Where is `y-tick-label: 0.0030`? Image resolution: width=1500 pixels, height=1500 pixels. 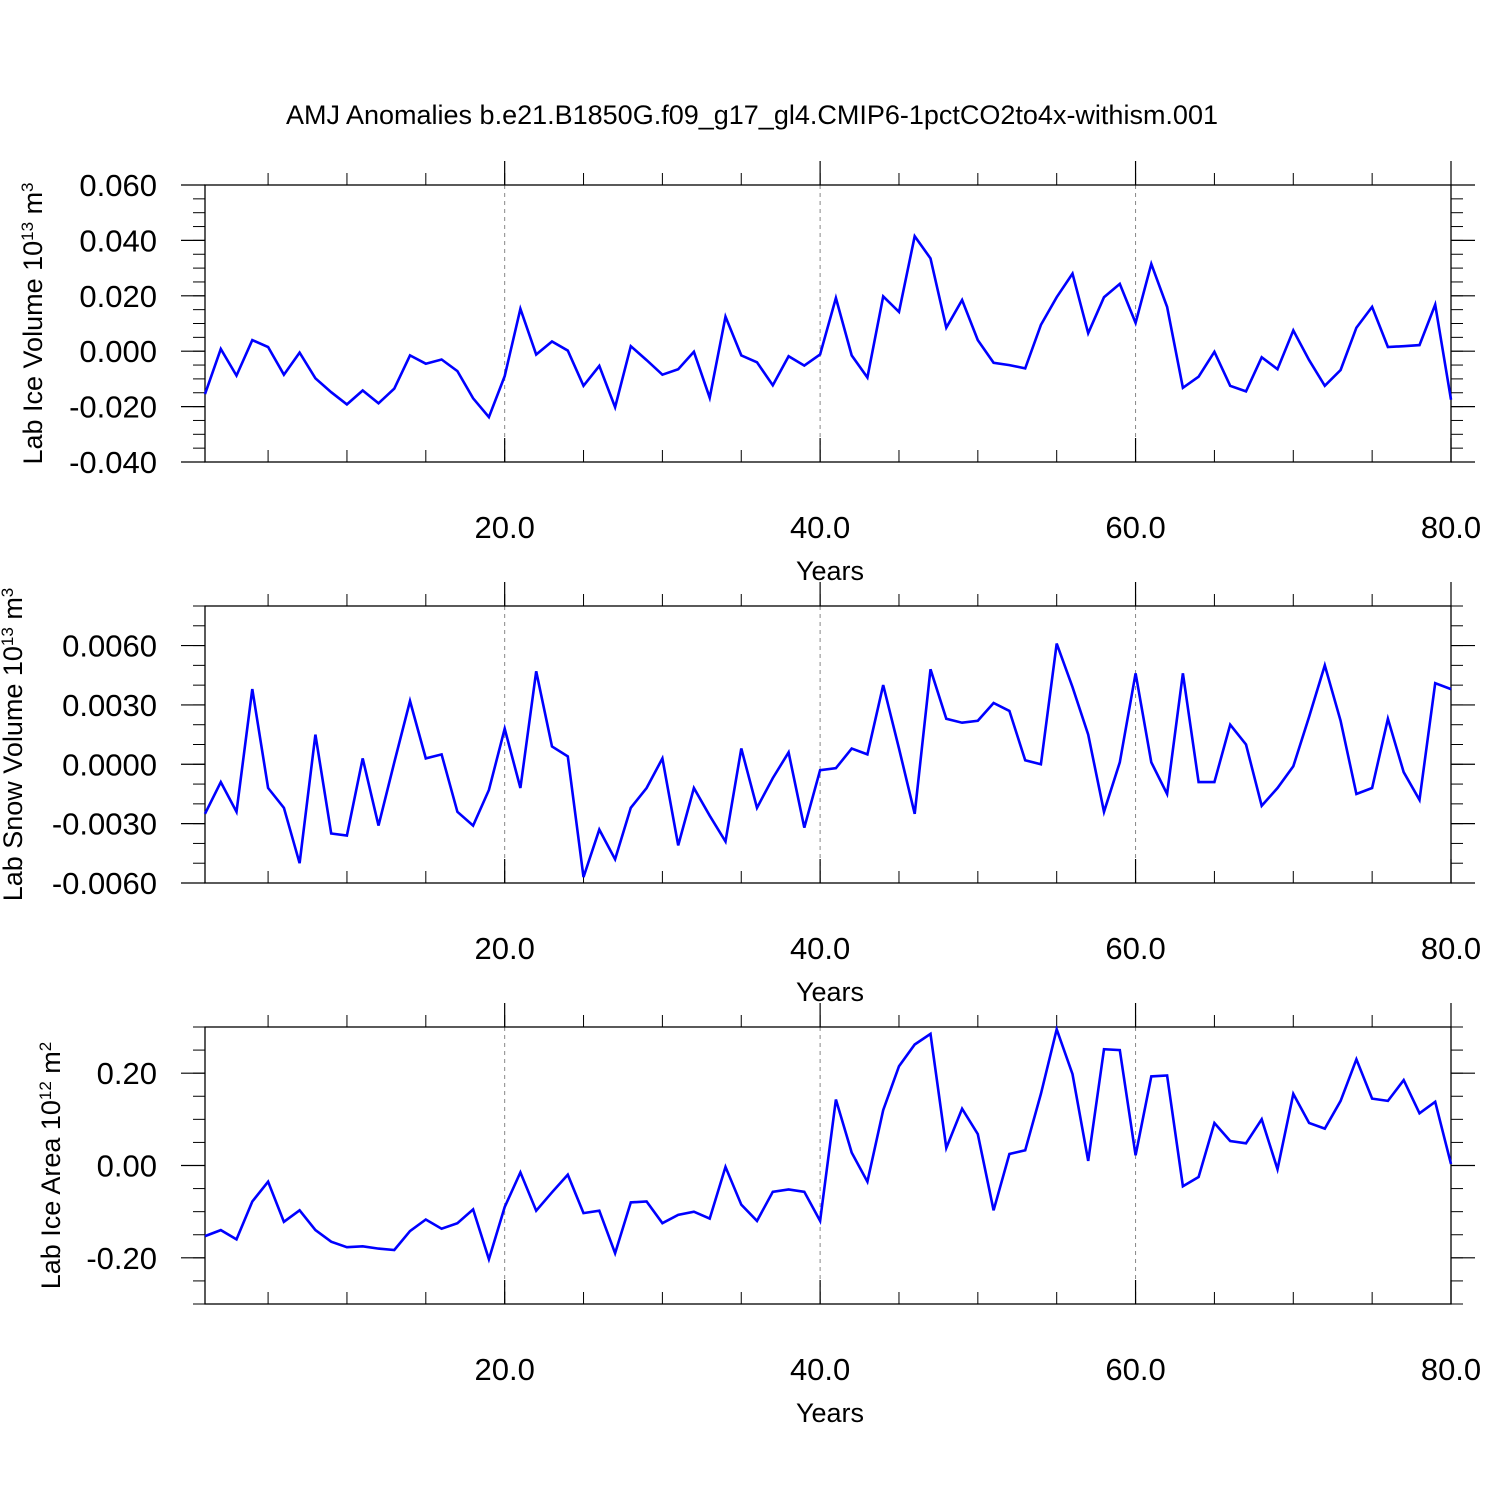 y-tick-label: 0.0030 is located at coordinates (109, 705).